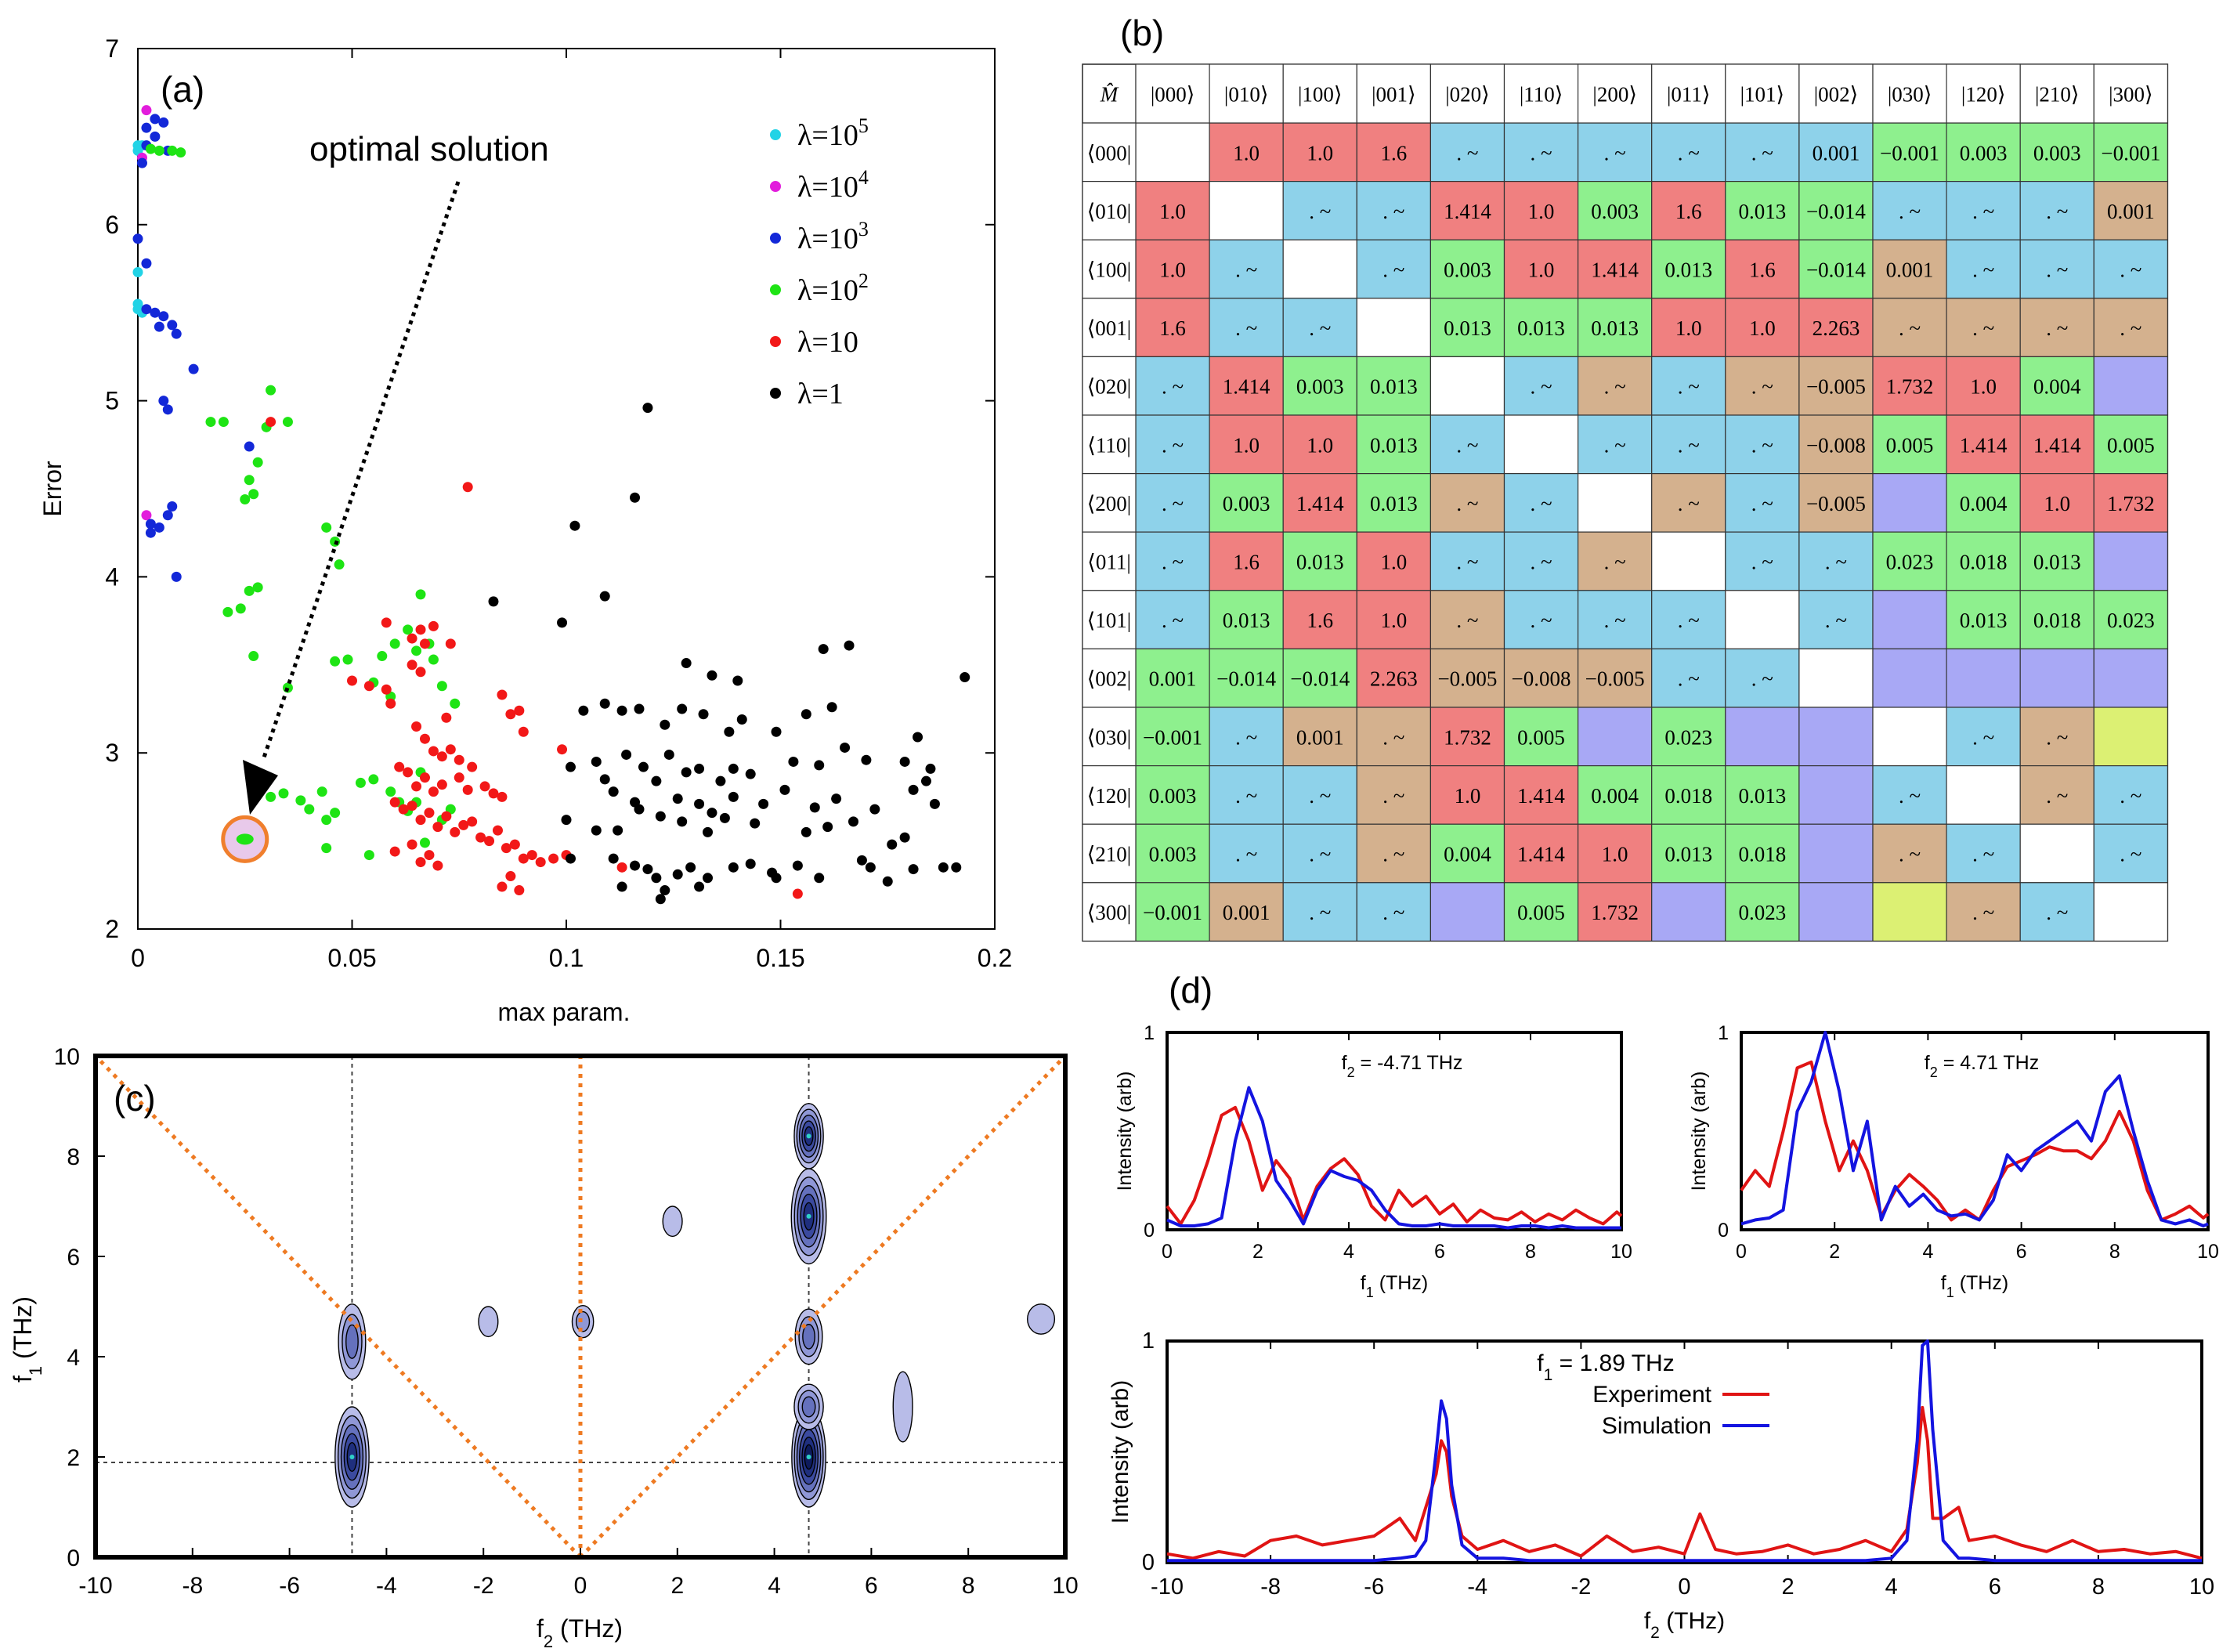 The image size is (2230, 1652). What do you see at coordinates (260, 787) in the screenshot?
I see `annotation-arrow-head` at bounding box center [260, 787].